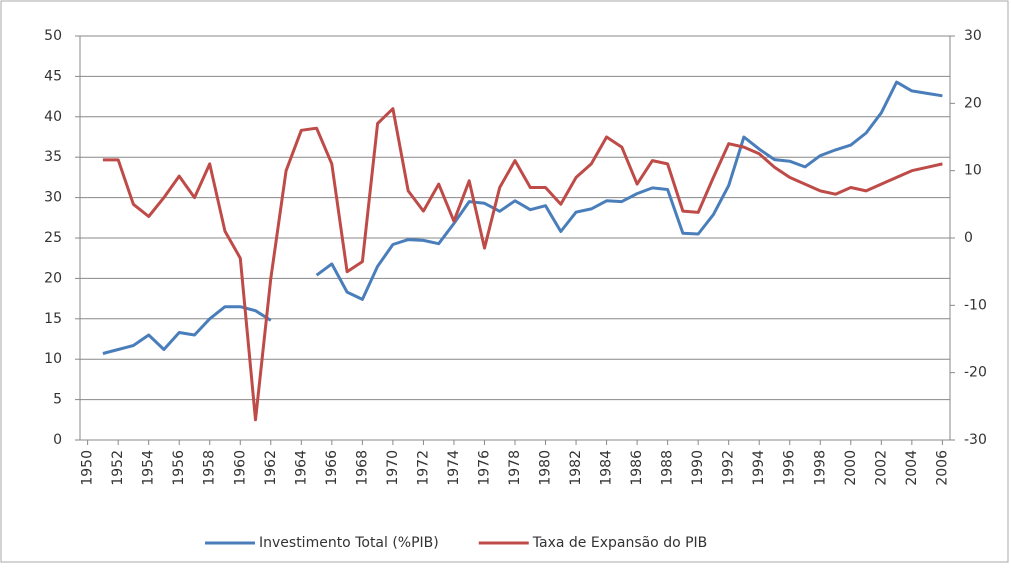 This screenshot has height=569, width=1011. Describe the element at coordinates (53, 238) in the screenshot. I see `y-tick-label: 25` at that location.